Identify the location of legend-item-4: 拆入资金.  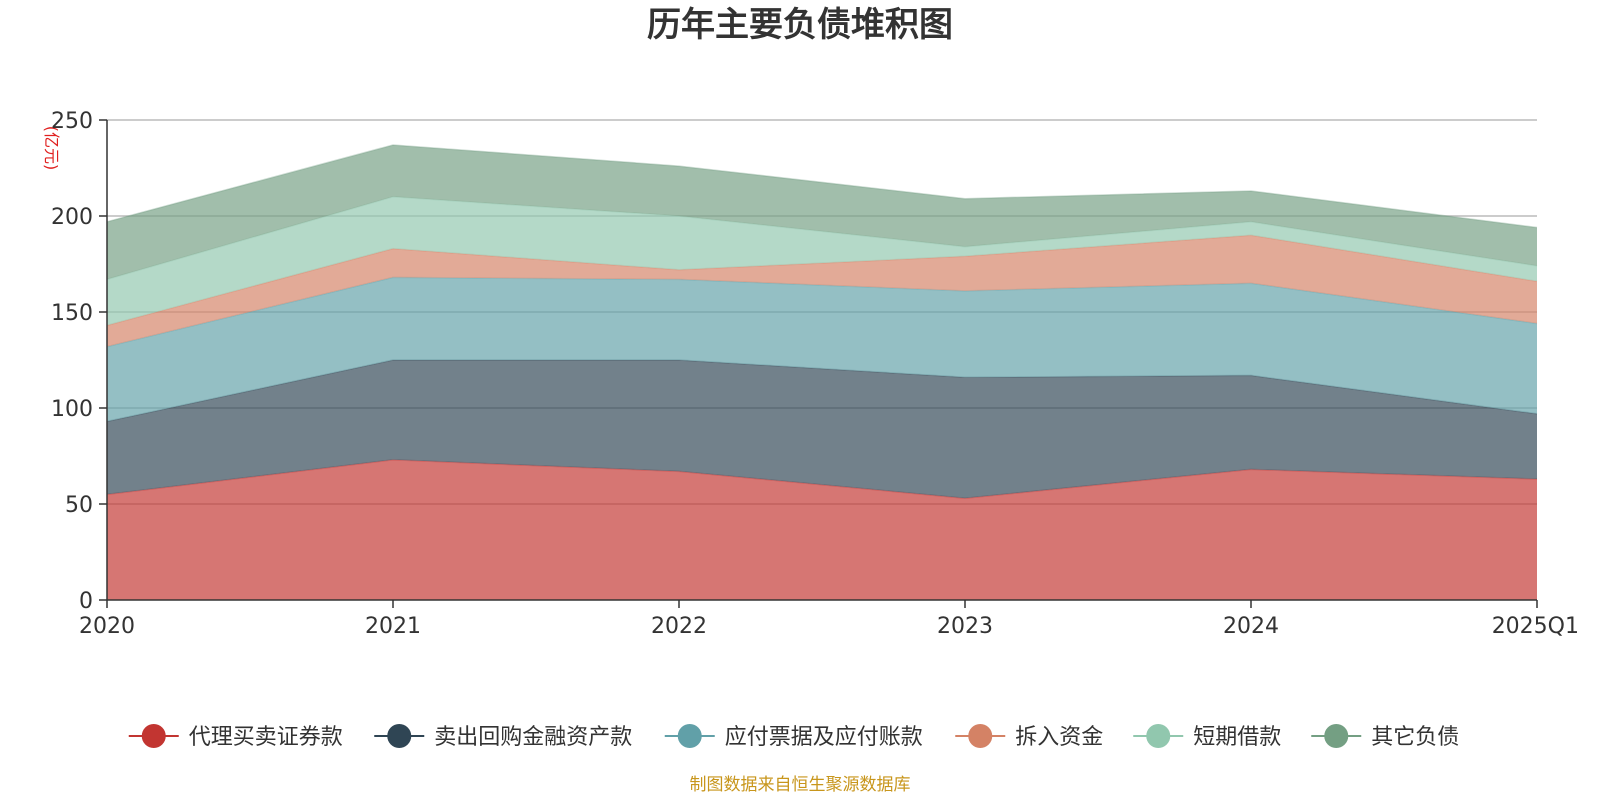
(1029, 737).